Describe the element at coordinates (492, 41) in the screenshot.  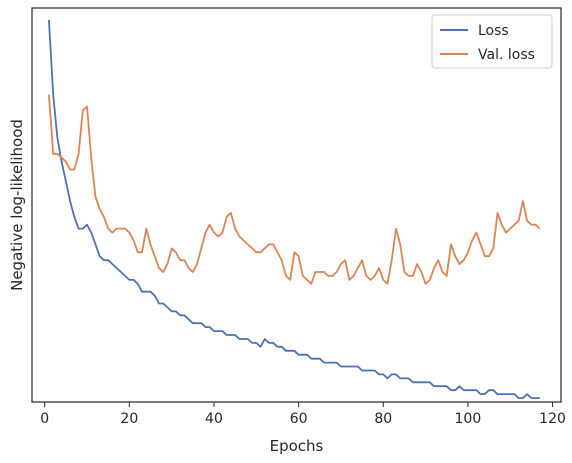
I see `legend: Loss Val. loss` at that location.